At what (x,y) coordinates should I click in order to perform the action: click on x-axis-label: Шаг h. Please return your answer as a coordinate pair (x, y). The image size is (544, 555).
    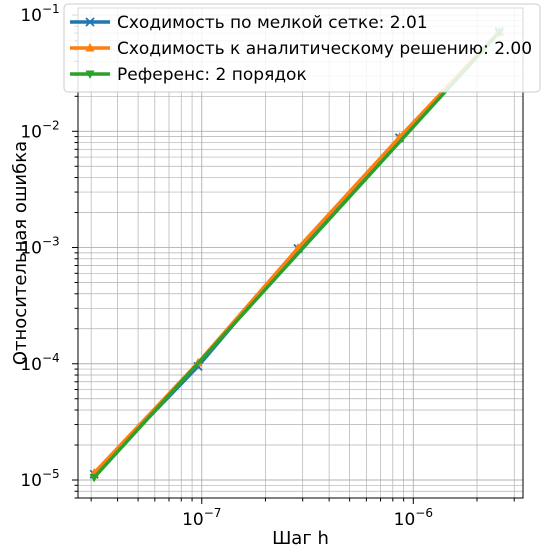
    Looking at the image, I should click on (300, 538).